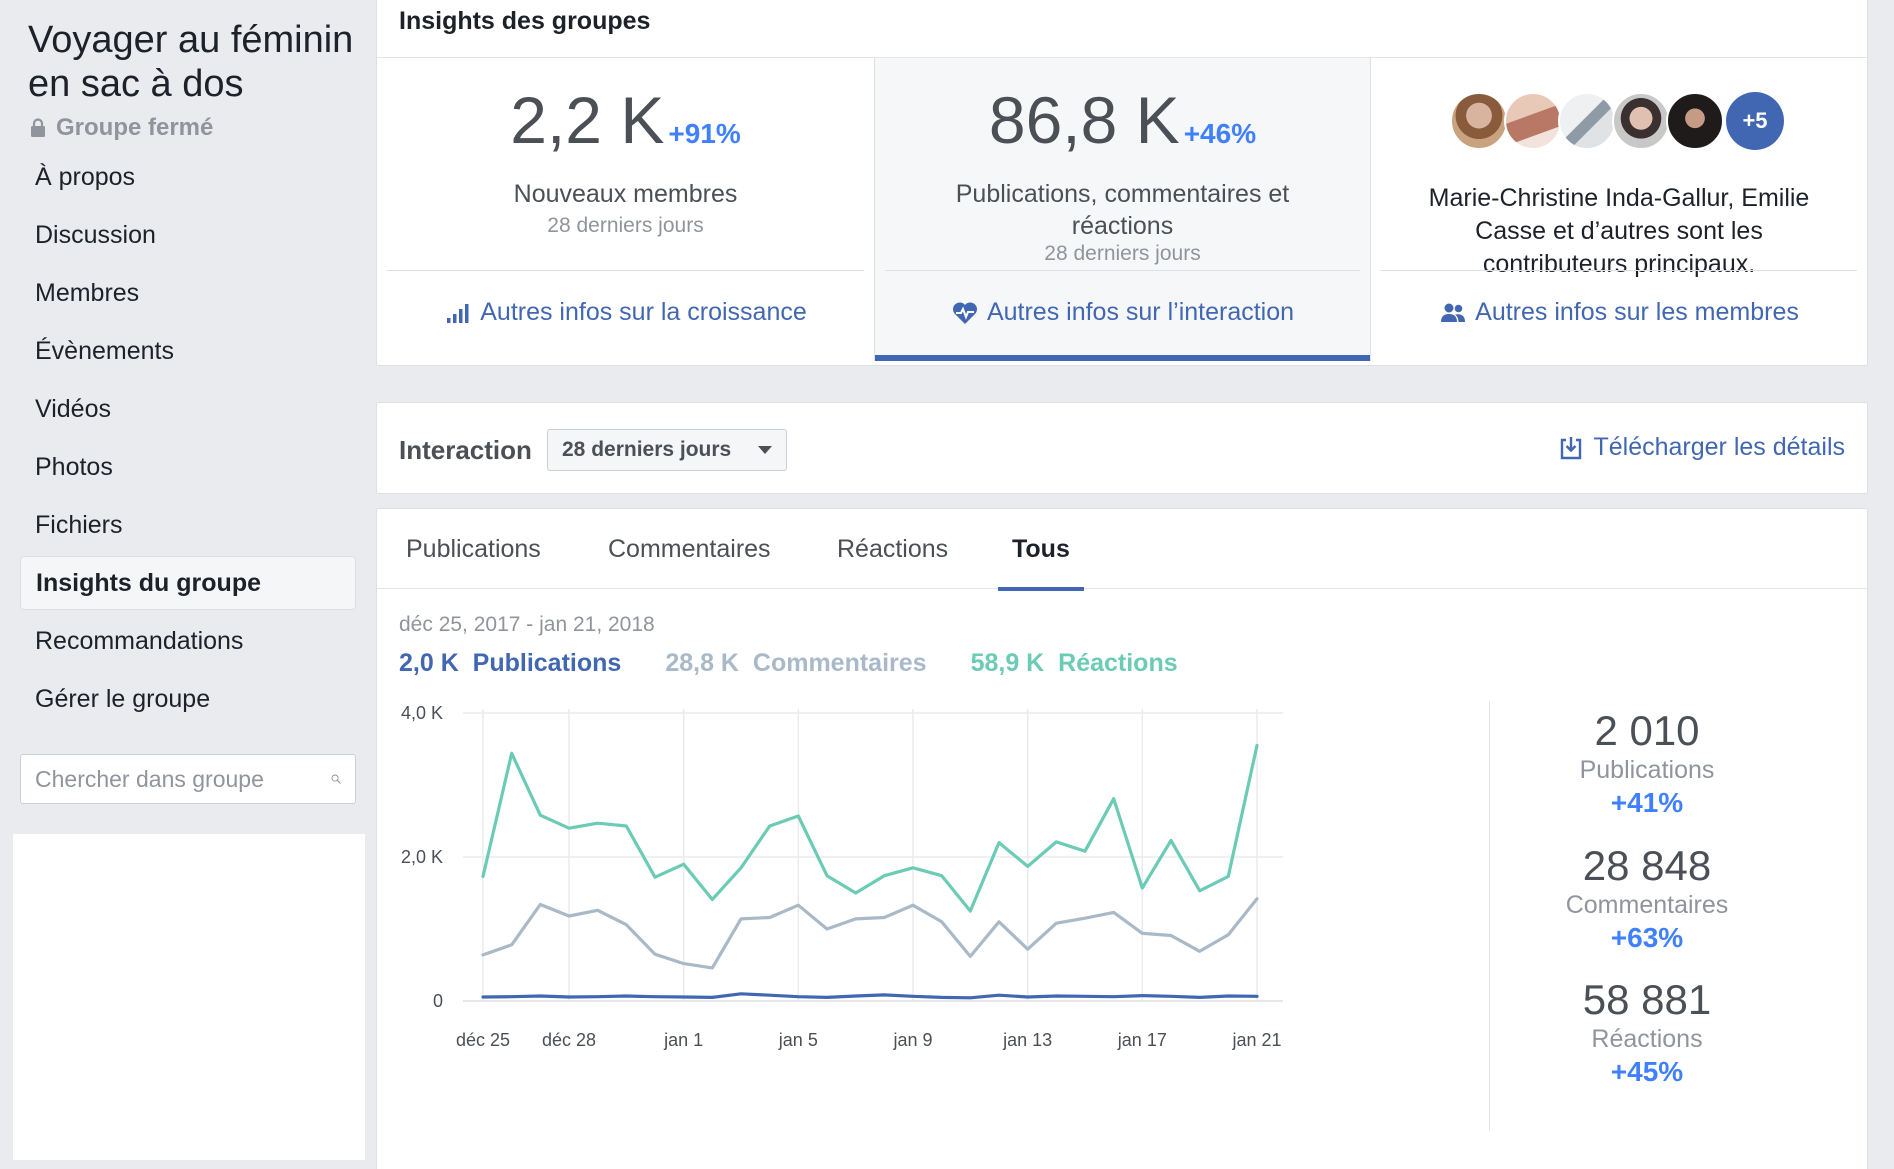 This screenshot has height=1169, width=1894. What do you see at coordinates (1220, 133) in the screenshot?
I see `posts-delta: +46%` at bounding box center [1220, 133].